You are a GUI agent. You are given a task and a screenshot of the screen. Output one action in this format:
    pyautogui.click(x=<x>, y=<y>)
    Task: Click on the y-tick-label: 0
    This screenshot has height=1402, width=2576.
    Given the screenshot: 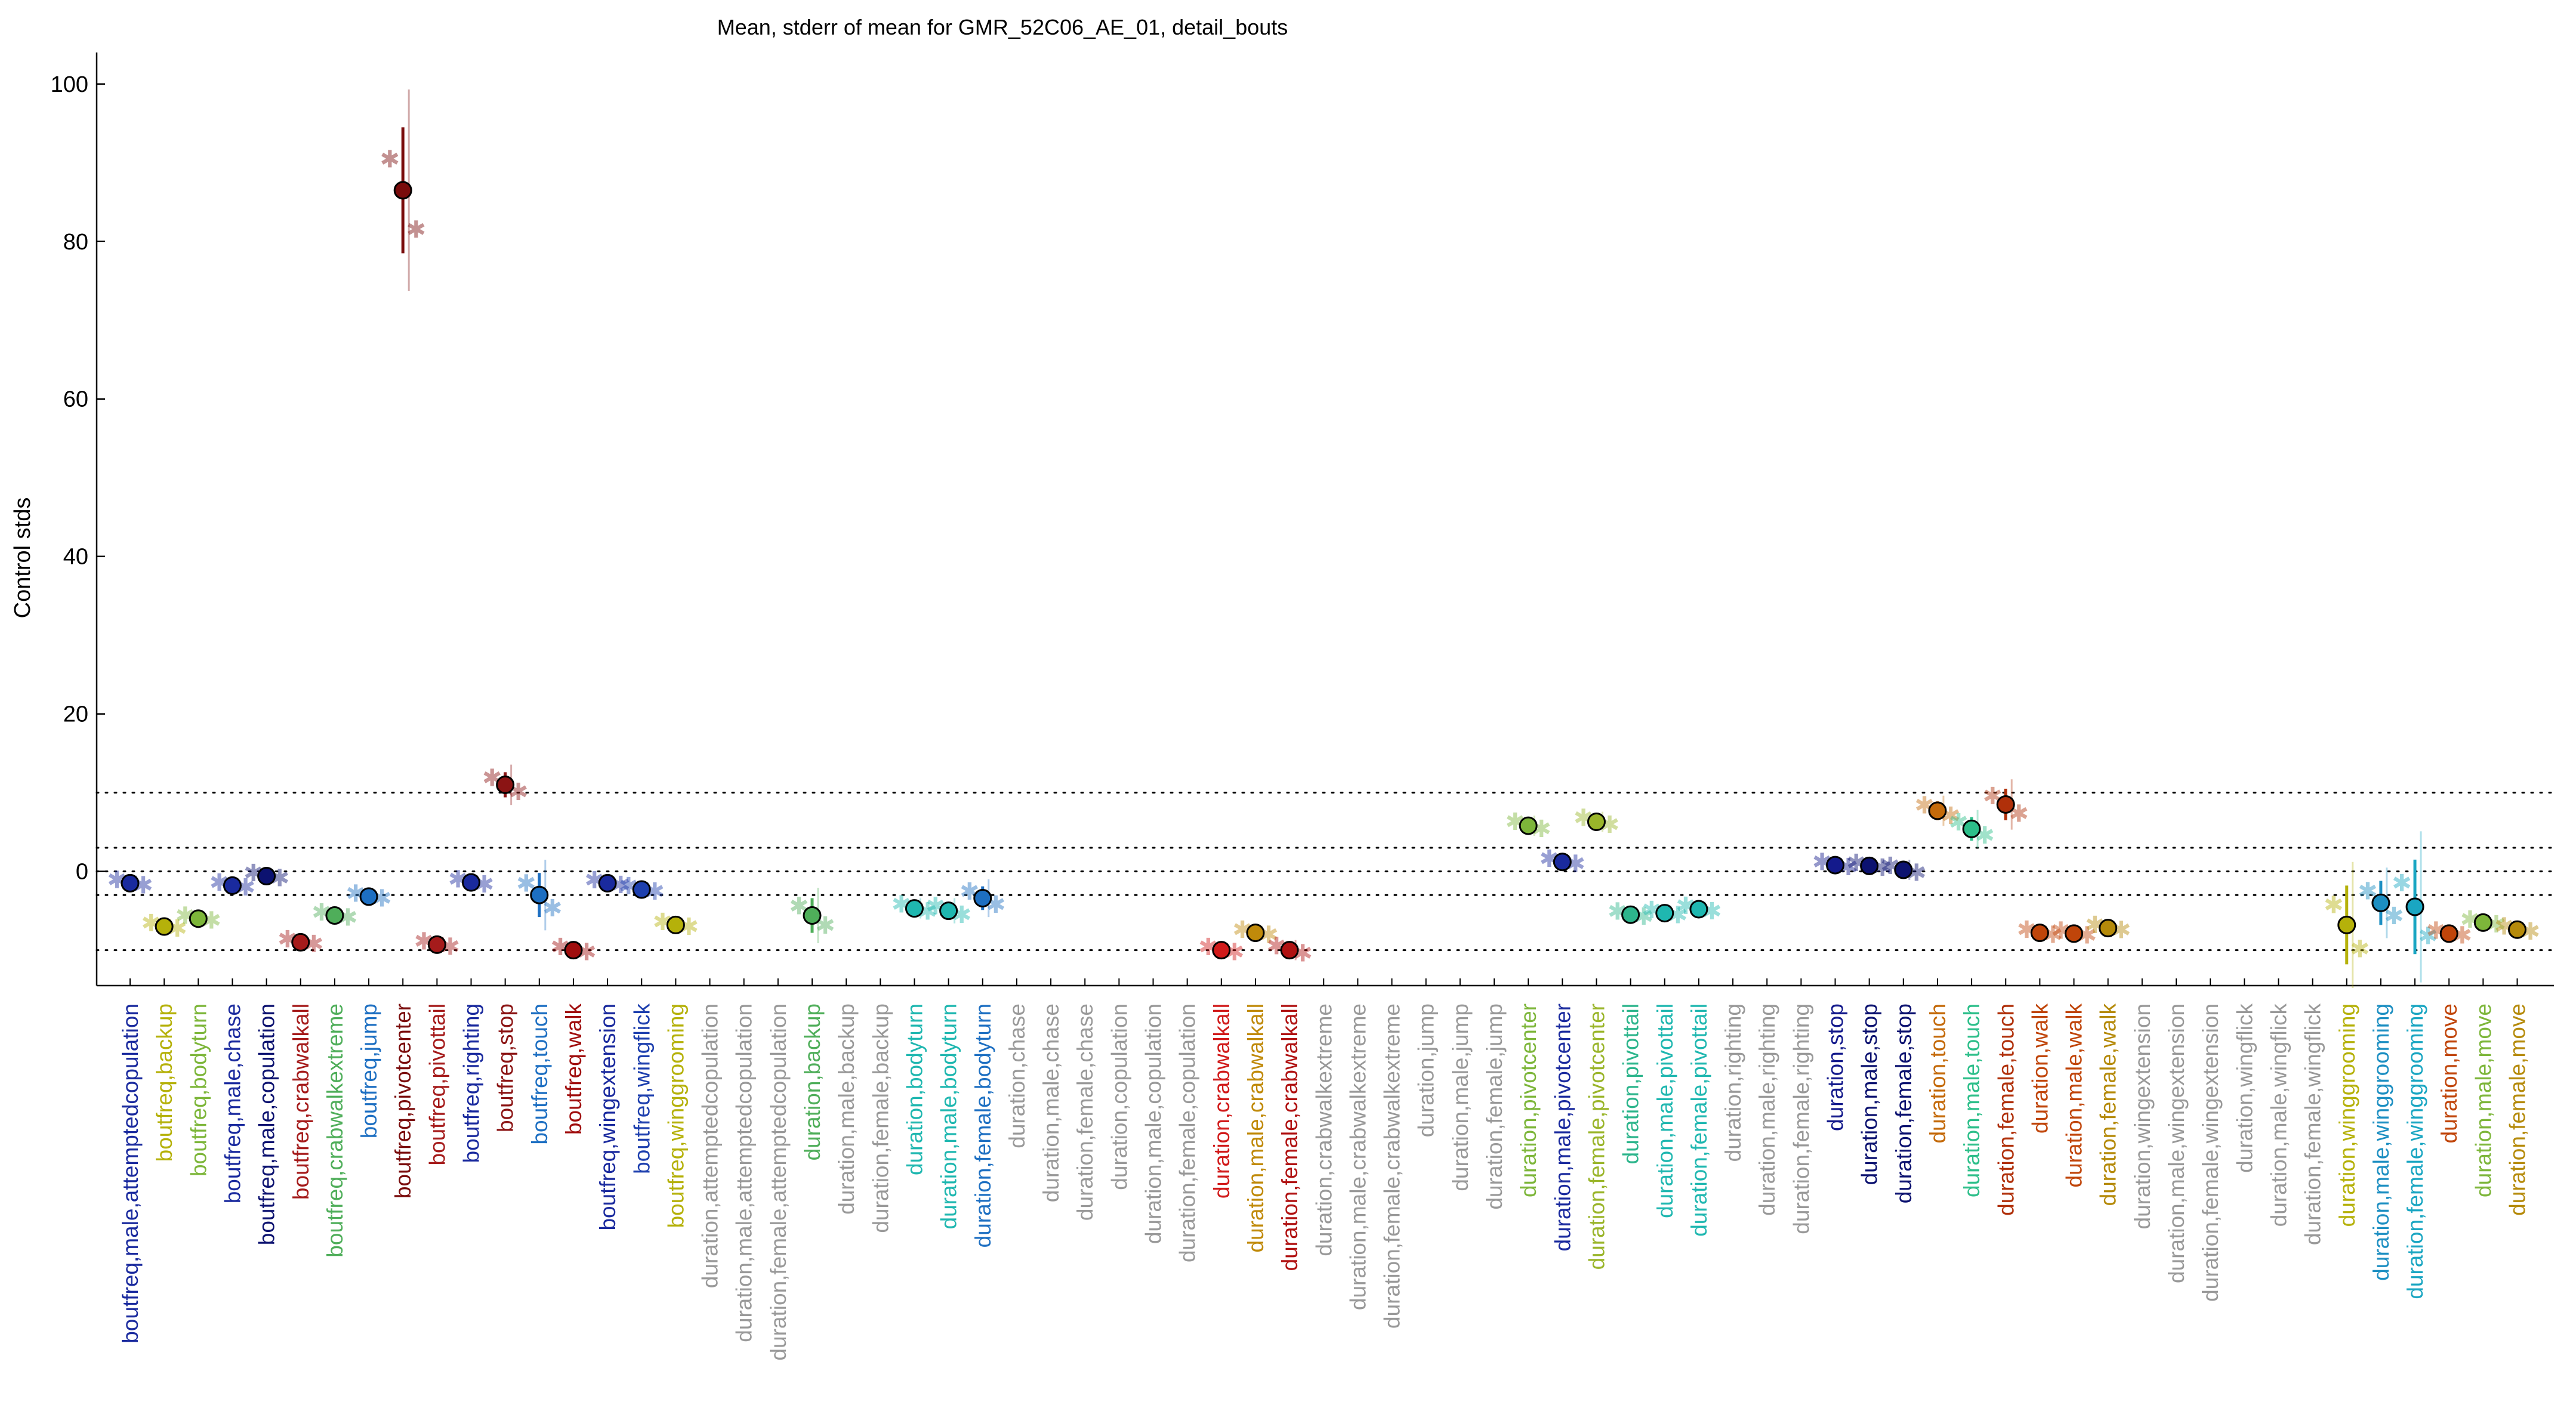 What is the action you would take?
    pyautogui.click(x=82, y=872)
    